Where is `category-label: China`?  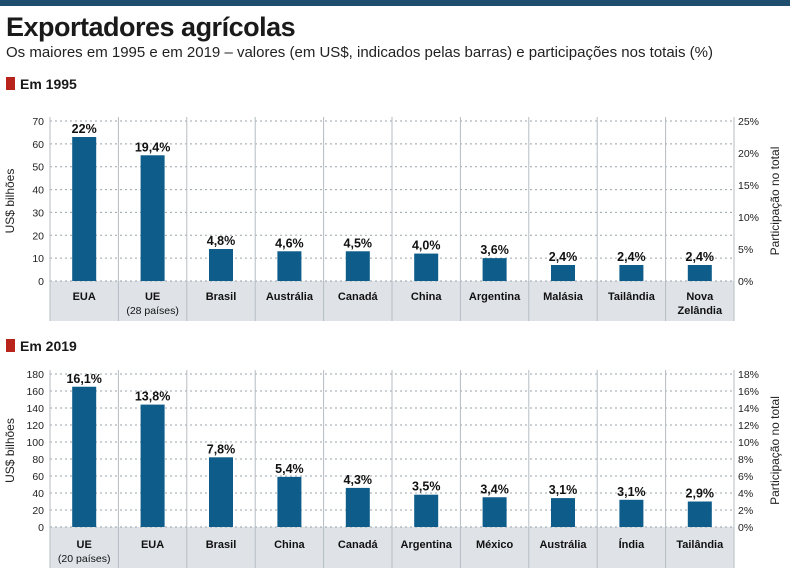 category-label: China is located at coordinates (426, 297).